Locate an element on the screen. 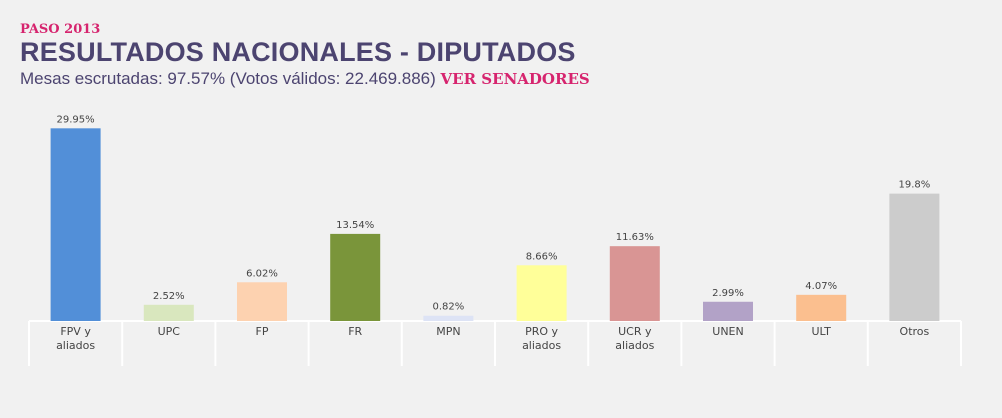  ver-senadores-link: VER SENADORES is located at coordinates (515, 79).